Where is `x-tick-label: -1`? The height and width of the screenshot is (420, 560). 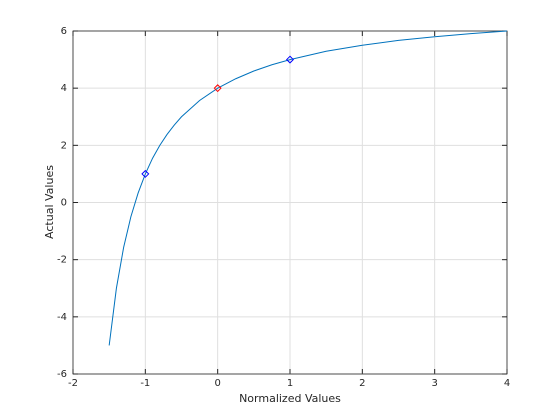 x-tick-label: -1 is located at coordinates (145, 383).